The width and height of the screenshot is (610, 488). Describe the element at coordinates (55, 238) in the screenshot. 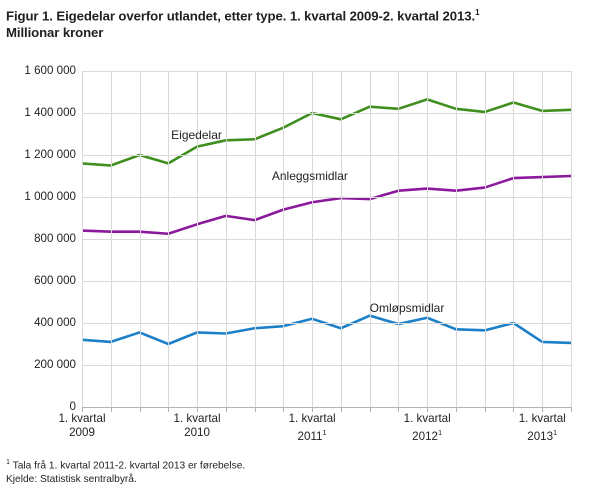

I see `y-axis-tick-label: 800 000` at that location.